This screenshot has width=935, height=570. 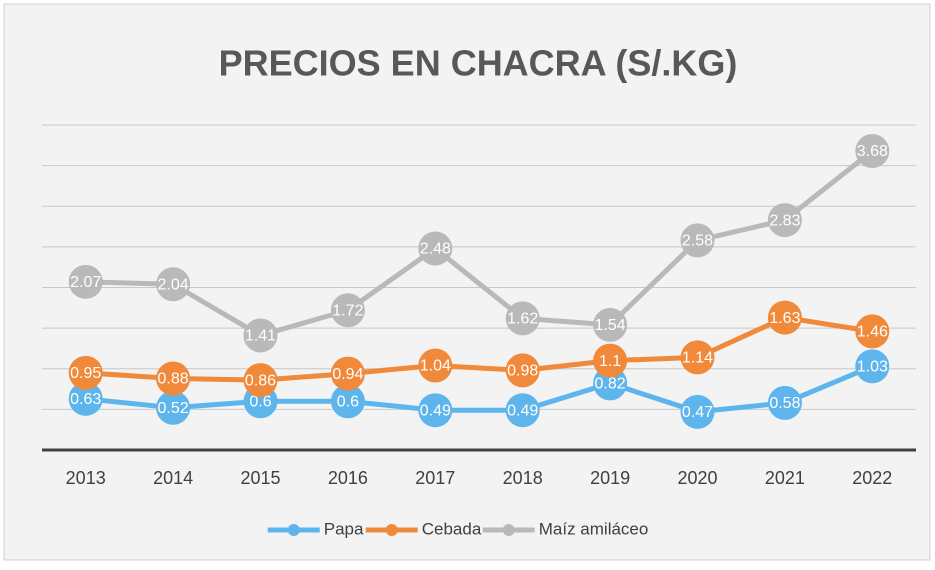 I want to click on data-label: 0.95, so click(x=85, y=373).